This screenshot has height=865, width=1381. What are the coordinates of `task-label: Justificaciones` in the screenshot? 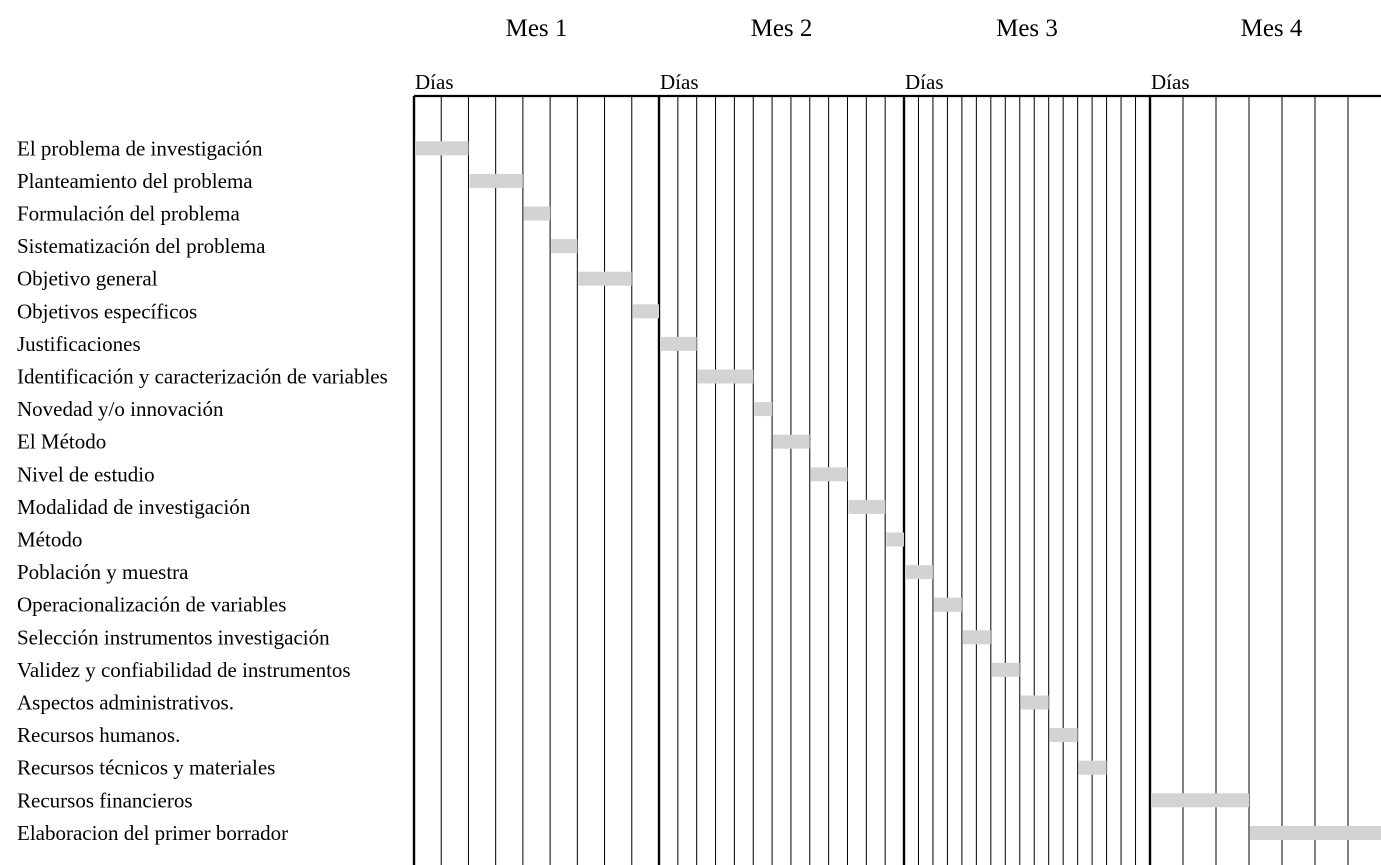 It's located at (79, 344).